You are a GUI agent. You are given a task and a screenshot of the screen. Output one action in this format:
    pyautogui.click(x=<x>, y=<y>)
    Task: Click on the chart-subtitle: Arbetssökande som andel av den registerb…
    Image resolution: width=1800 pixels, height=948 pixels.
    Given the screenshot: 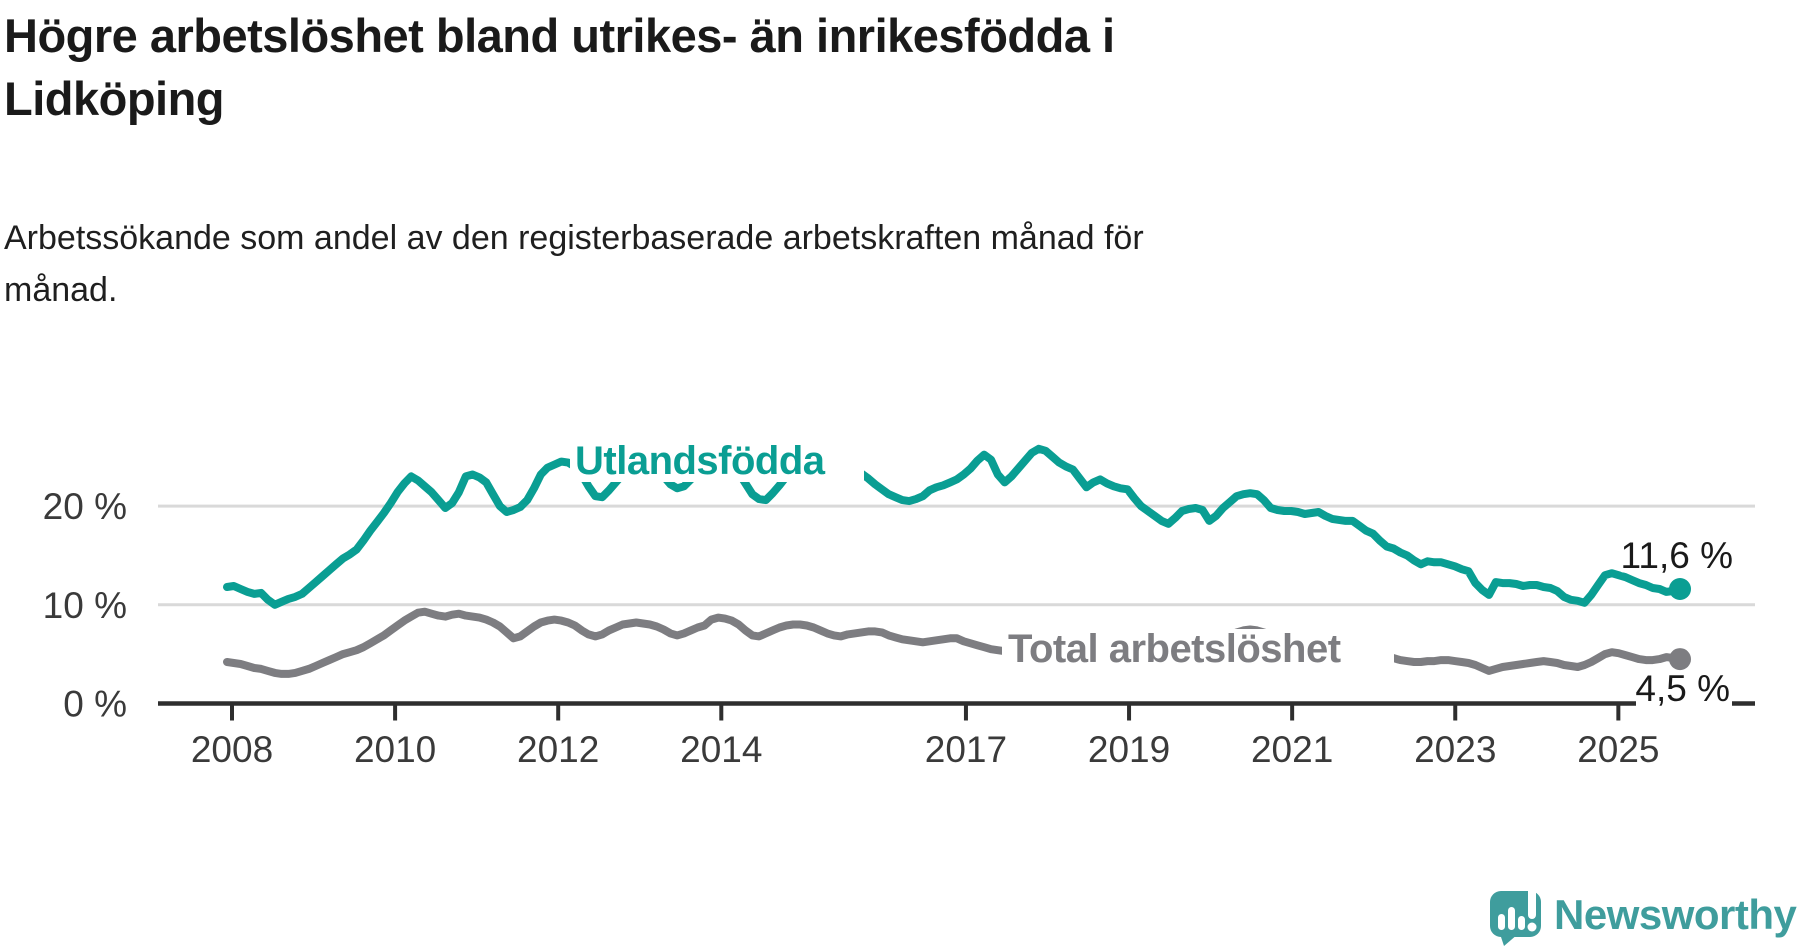 What is the action you would take?
    pyautogui.click(x=574, y=264)
    